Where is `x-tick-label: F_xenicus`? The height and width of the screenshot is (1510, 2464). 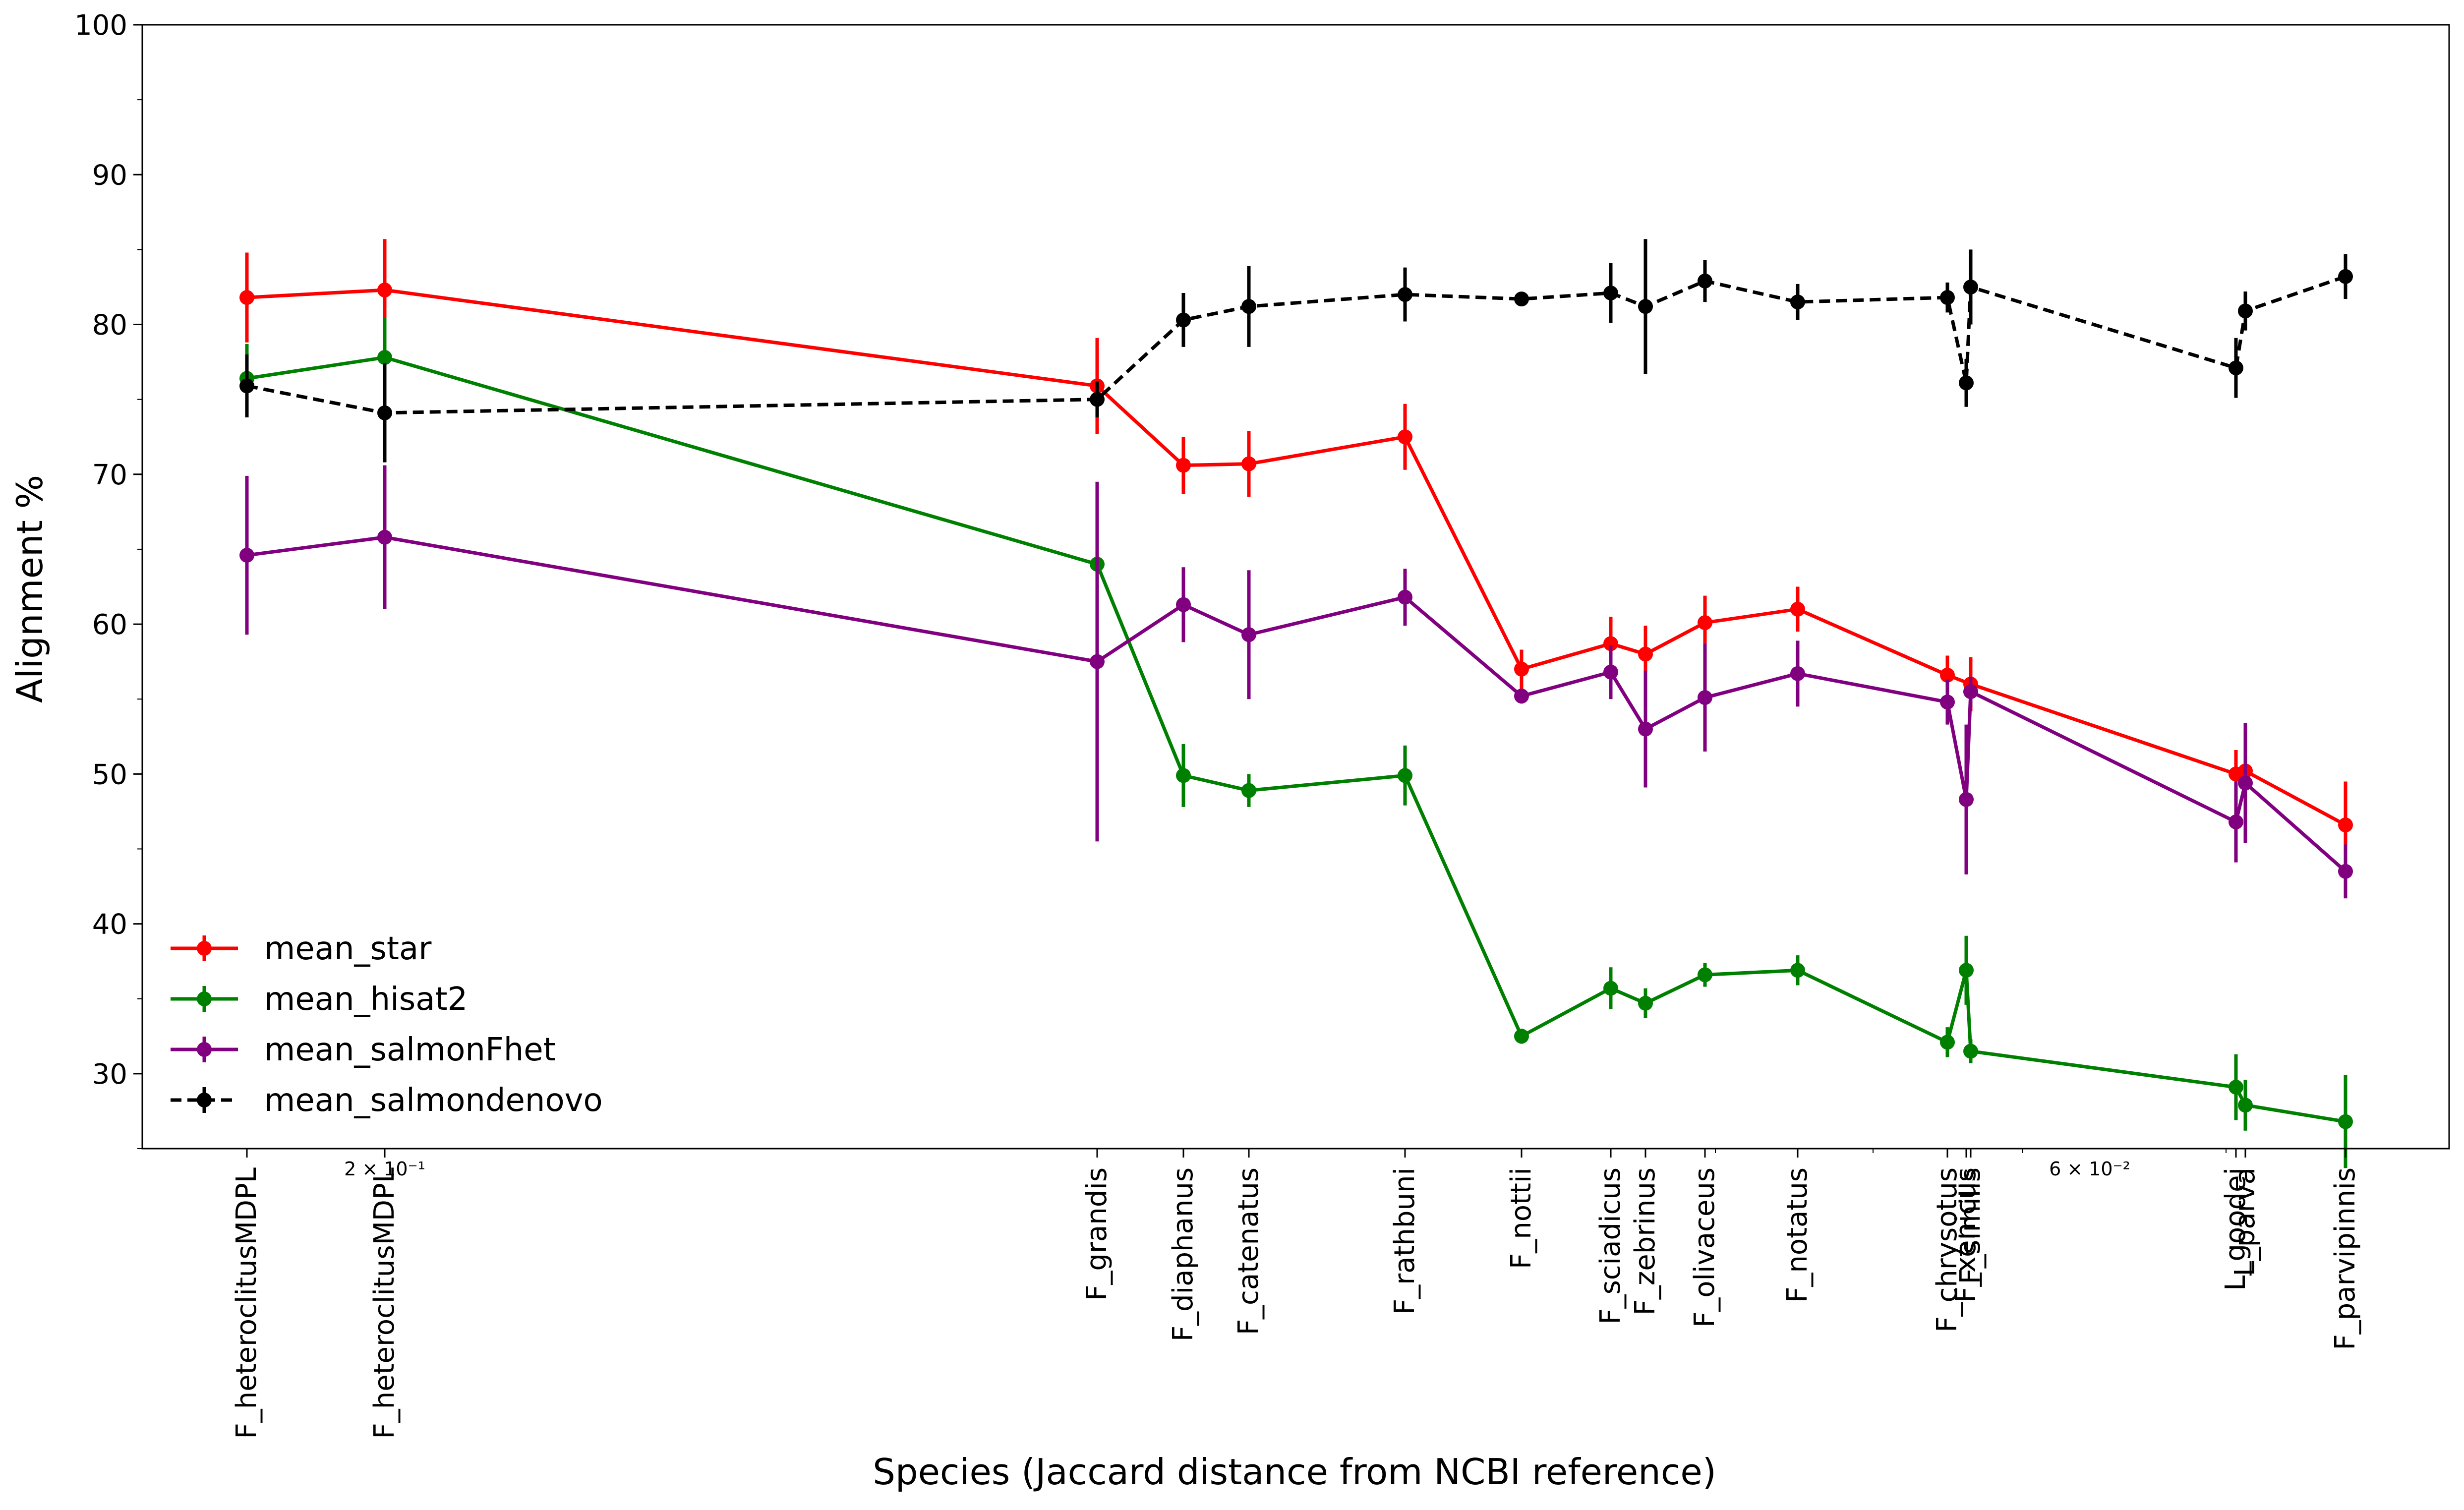
x-tick-label: F_xenicus is located at coordinates (1966, 1235).